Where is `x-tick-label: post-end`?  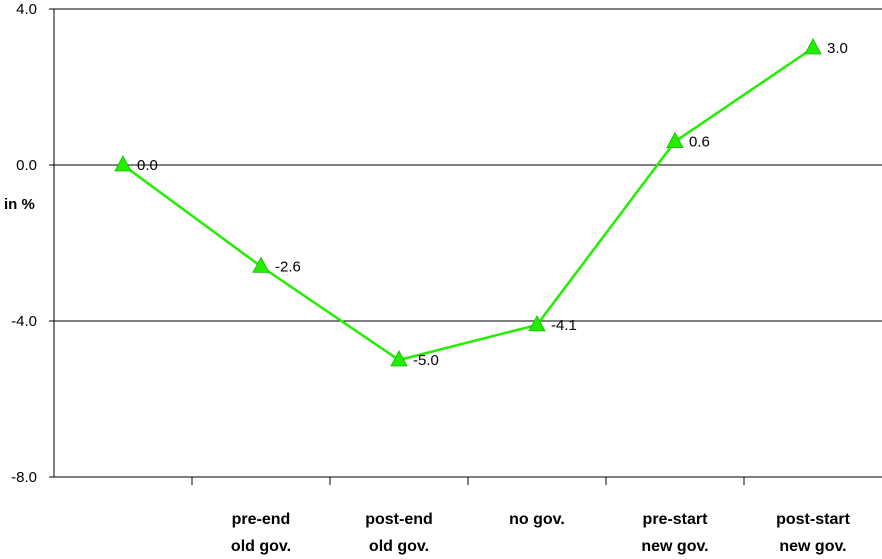
x-tick-label: post-end is located at coordinates (399, 519).